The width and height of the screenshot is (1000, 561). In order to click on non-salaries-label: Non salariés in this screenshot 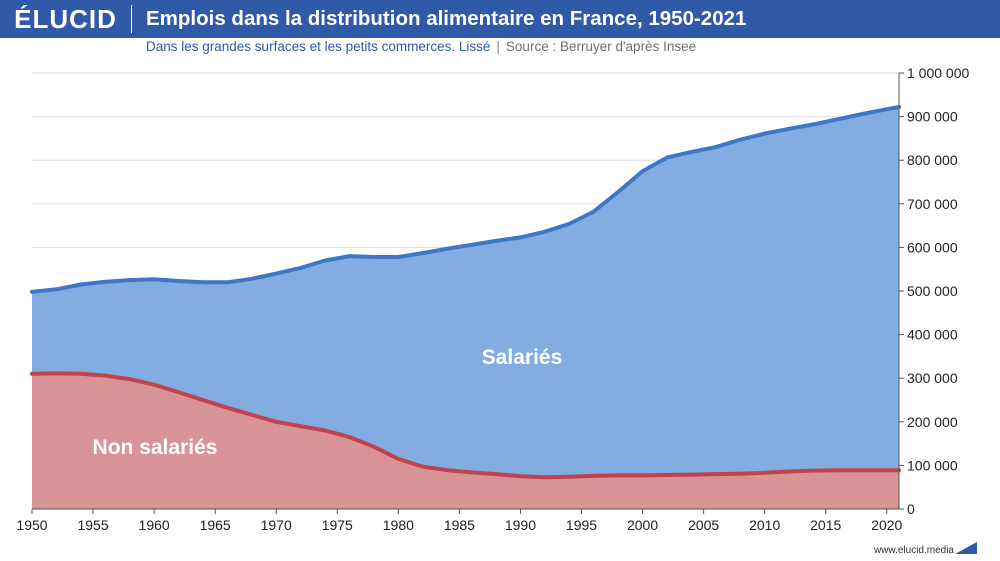, I will do `click(155, 447)`.